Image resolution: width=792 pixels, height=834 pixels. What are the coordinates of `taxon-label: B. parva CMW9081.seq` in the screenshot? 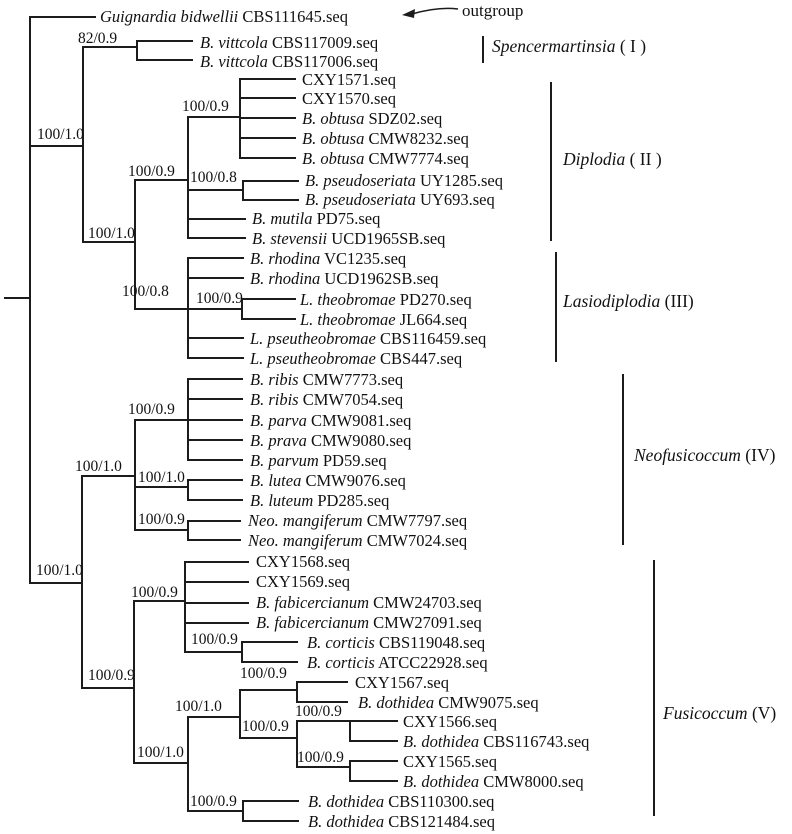 It's located at (330, 420).